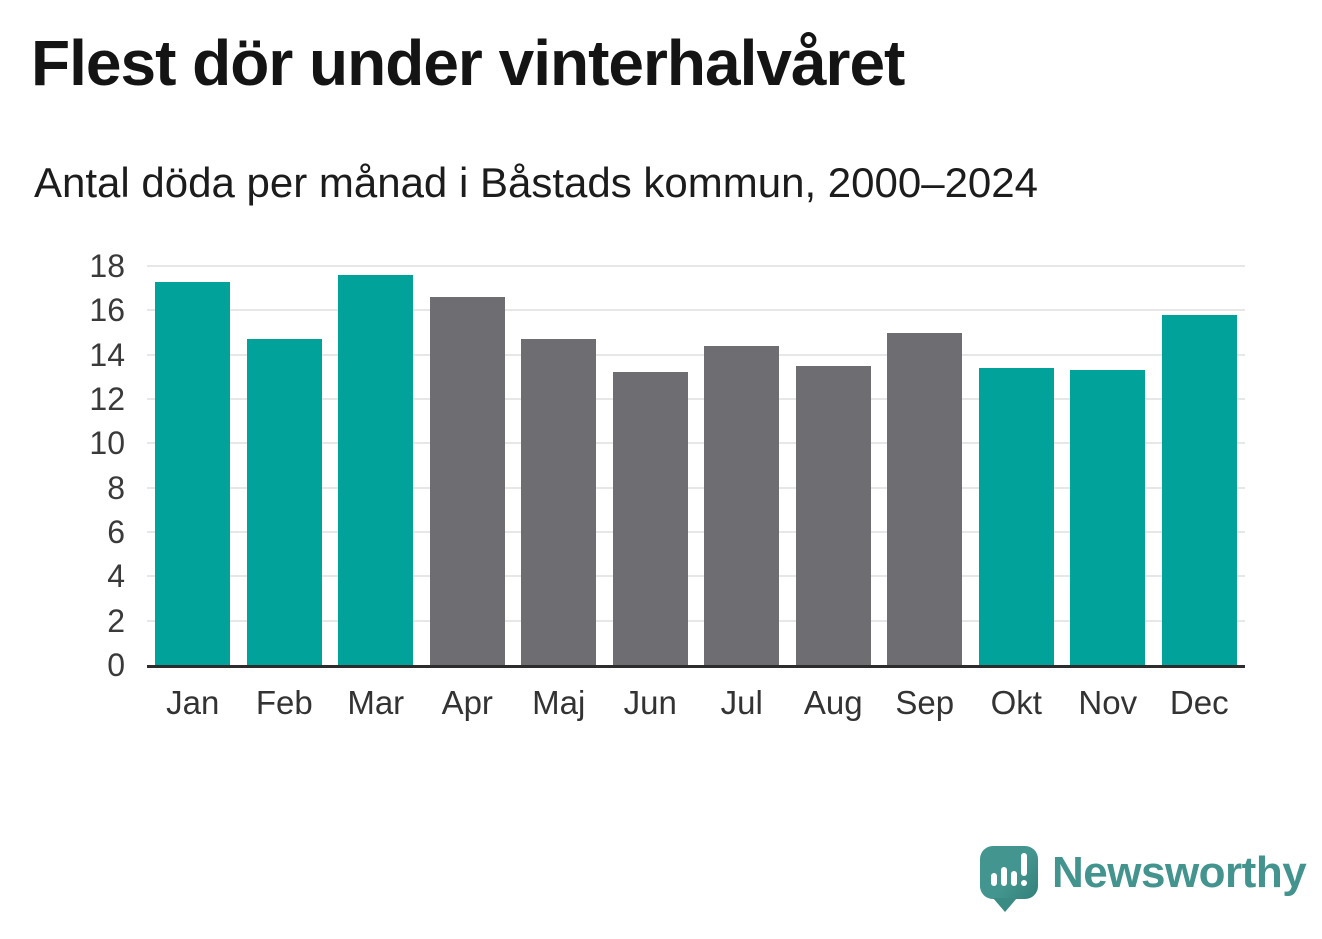 The height and width of the screenshot is (939, 1322). I want to click on x-tick-label: Mar, so click(376, 702).